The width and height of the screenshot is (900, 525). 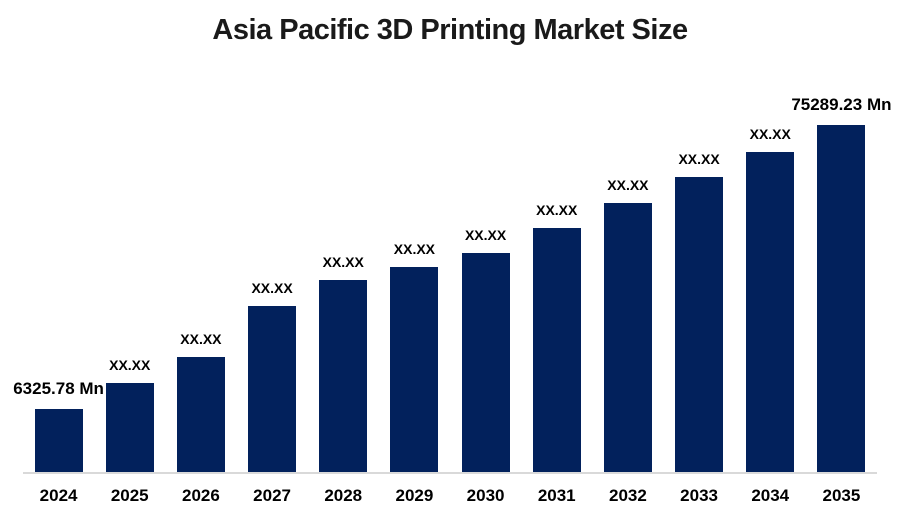 I want to click on bar-group-2030: XX.XX 2030, so click(x=485, y=262).